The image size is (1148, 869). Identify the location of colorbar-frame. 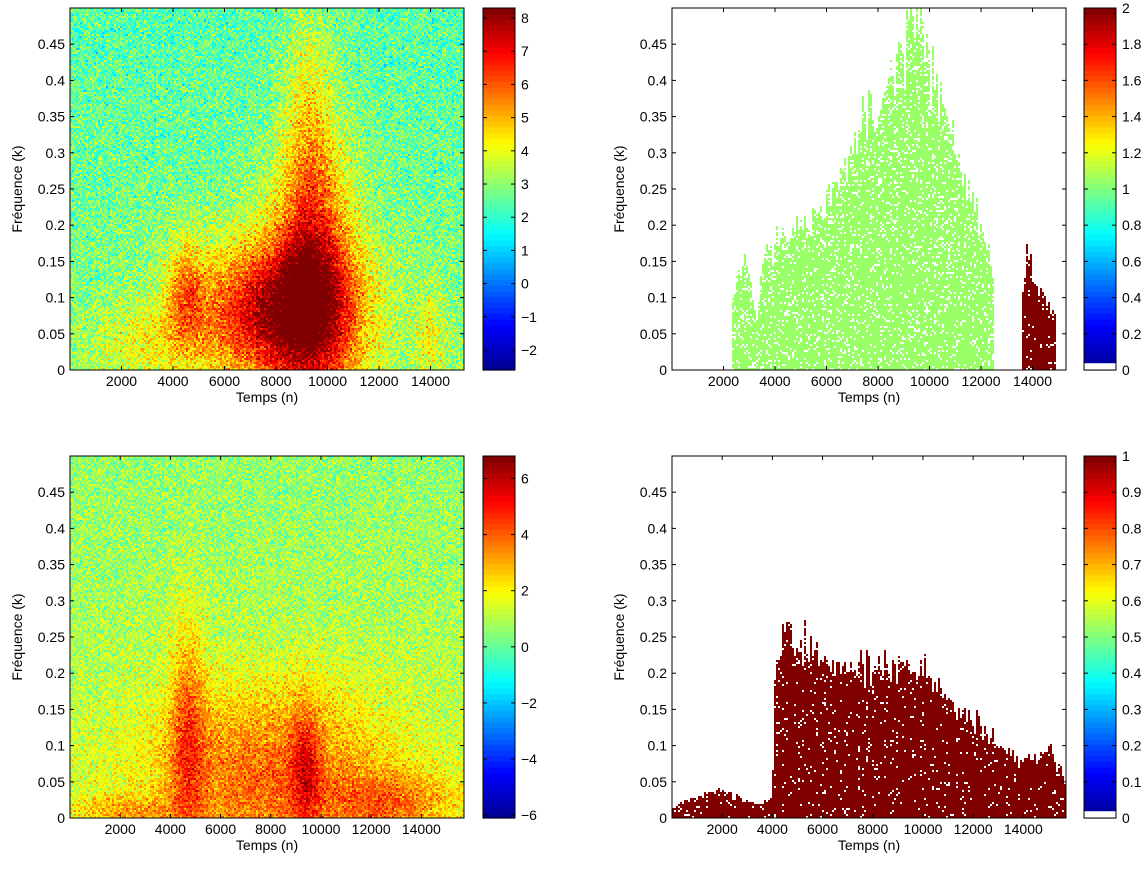
(499, 189).